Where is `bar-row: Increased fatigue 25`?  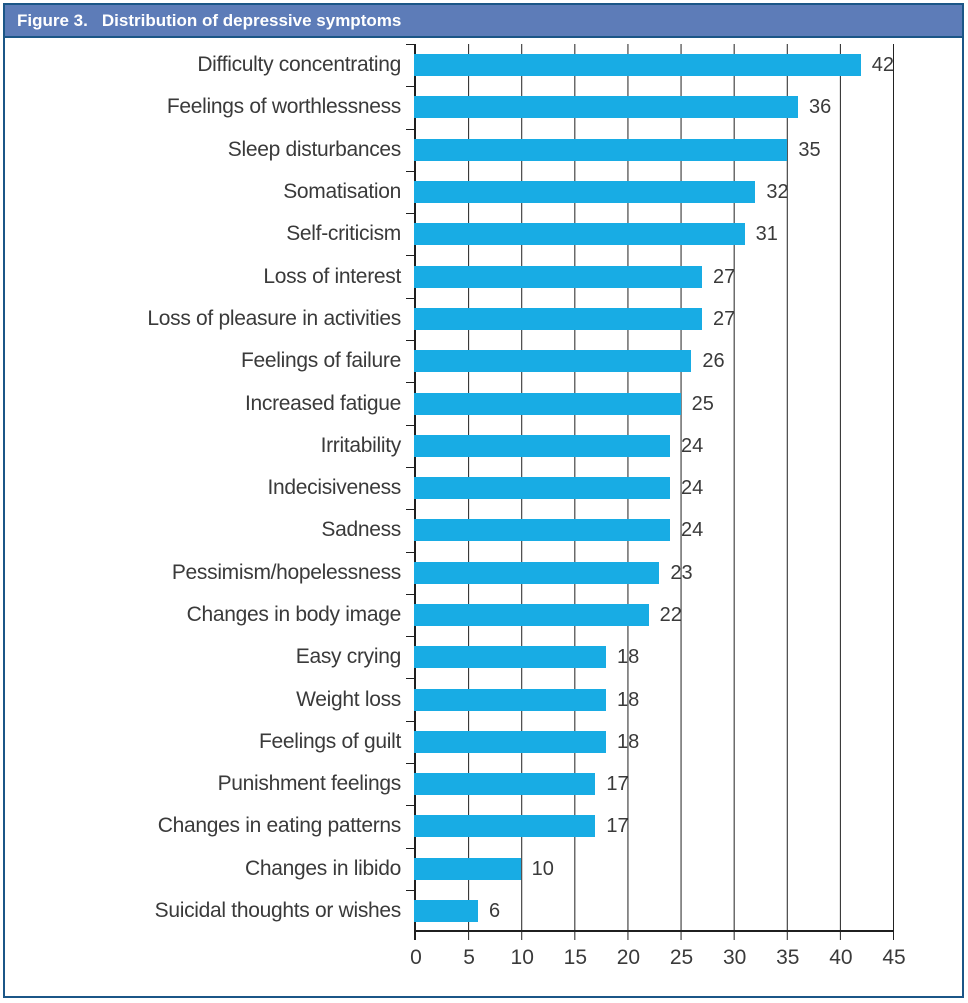 bar-row: Increased fatigue 25 is located at coordinates (483, 403).